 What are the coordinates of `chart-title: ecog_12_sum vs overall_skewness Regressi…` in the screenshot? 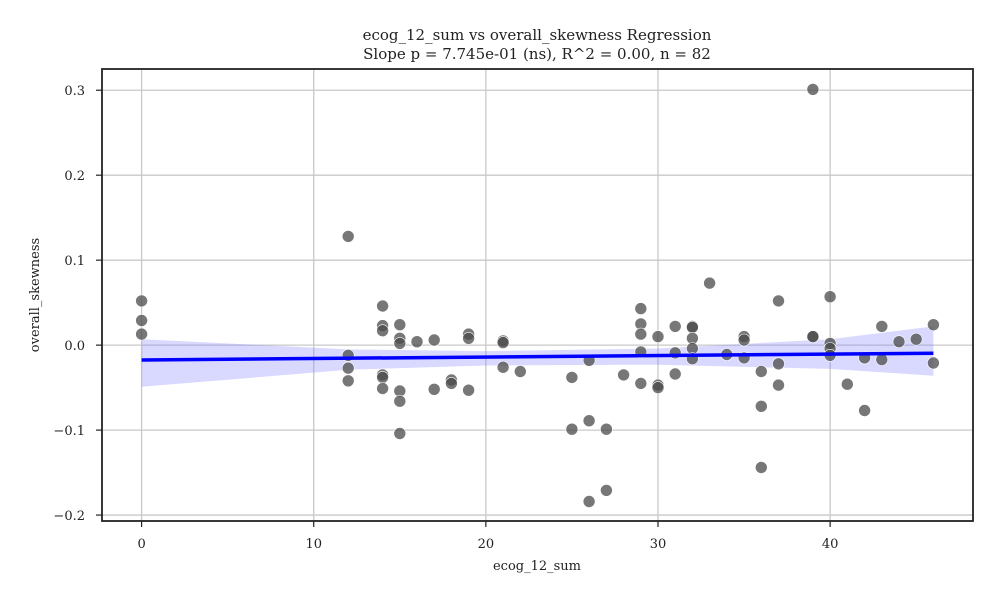 It's located at (537, 35).